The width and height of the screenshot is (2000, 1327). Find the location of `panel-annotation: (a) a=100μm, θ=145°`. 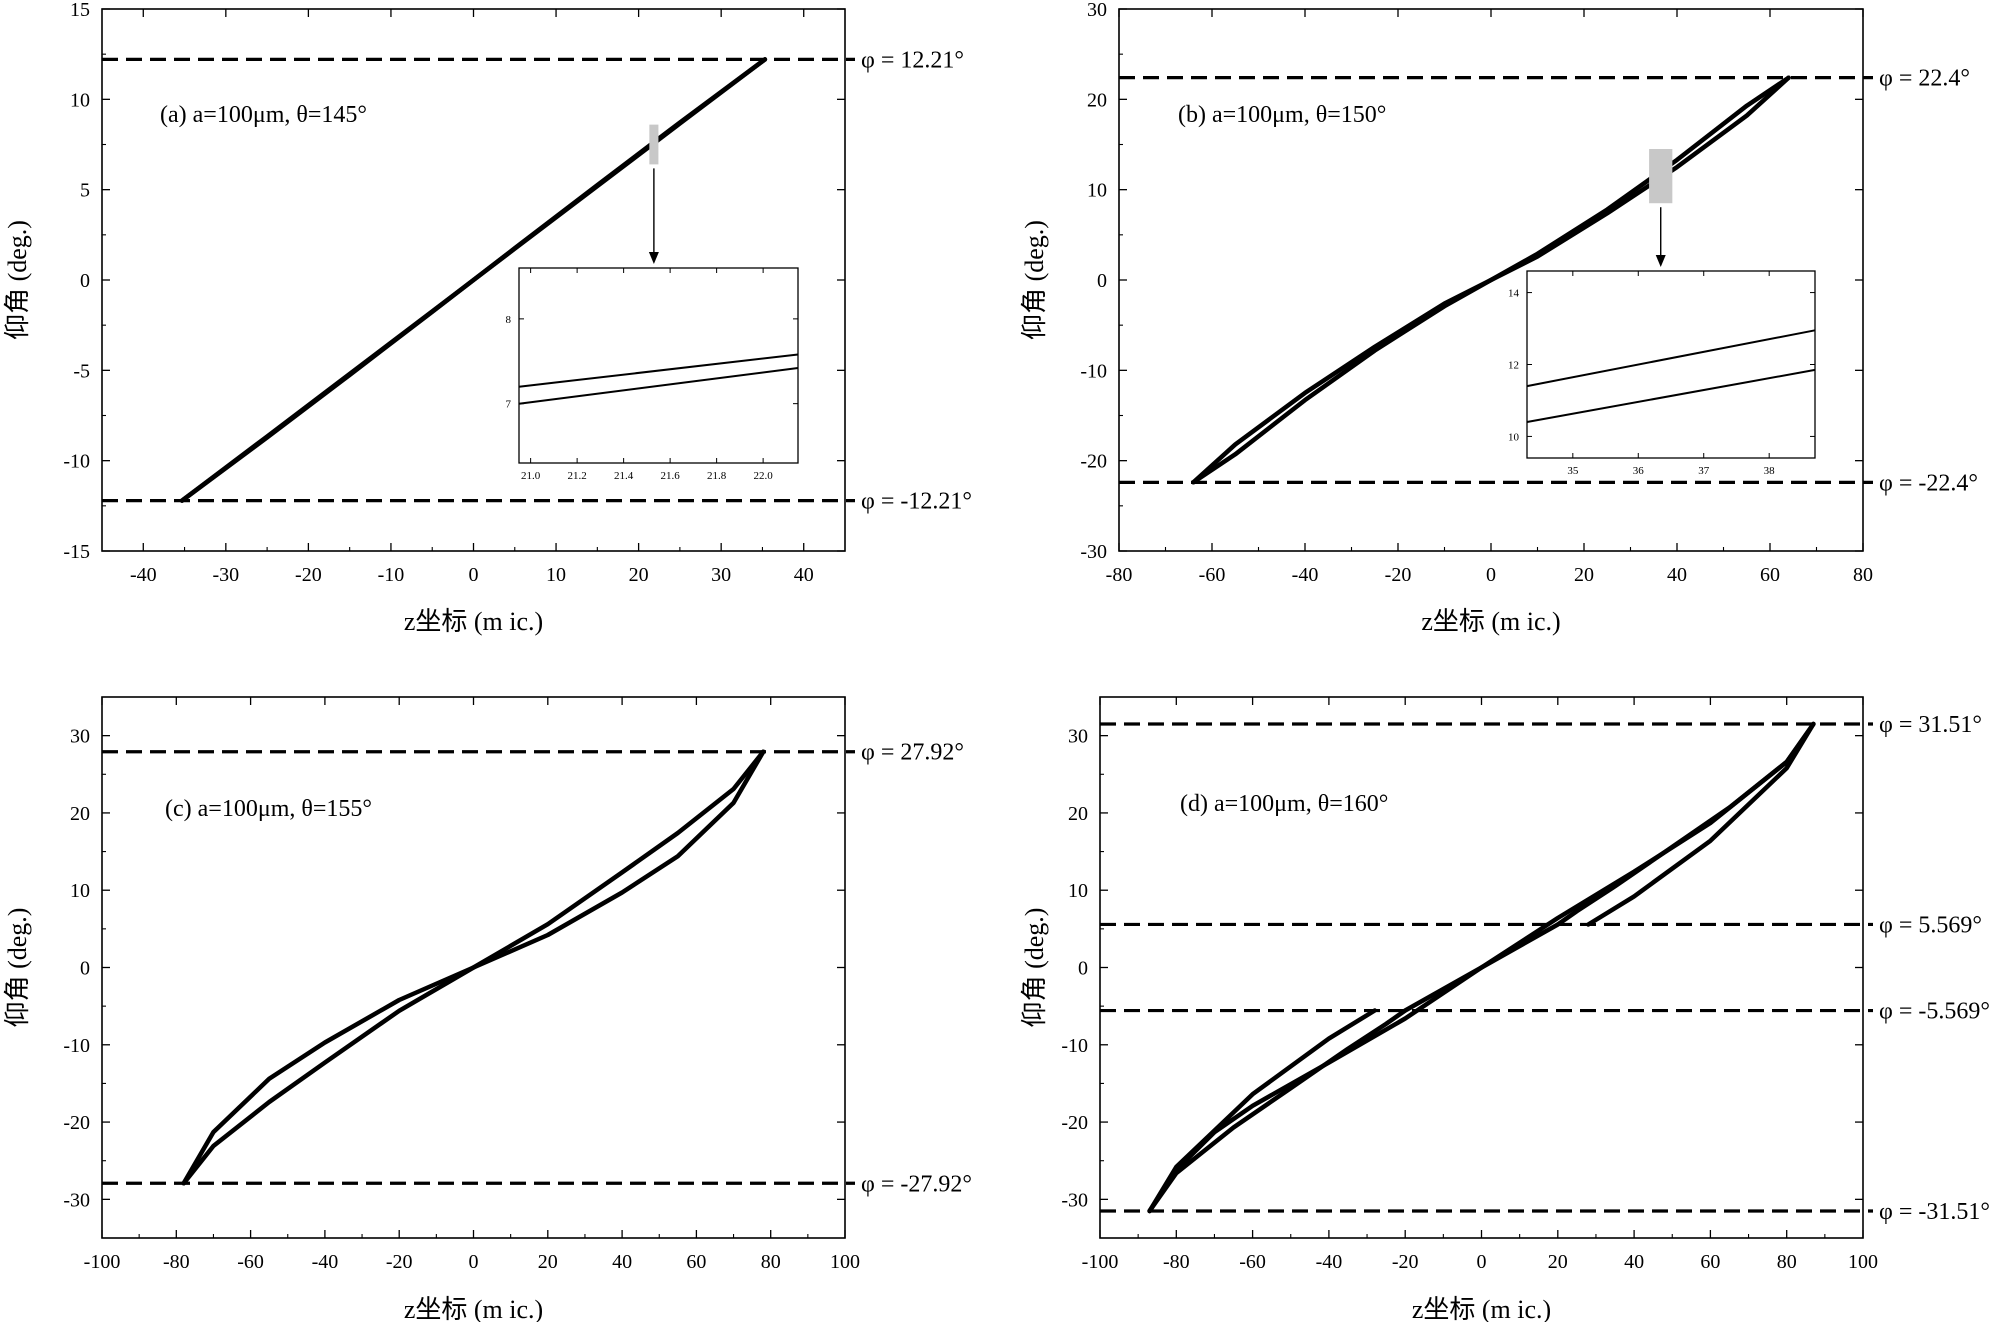

panel-annotation: (a) a=100μm, θ=145° is located at coordinates (263, 115).